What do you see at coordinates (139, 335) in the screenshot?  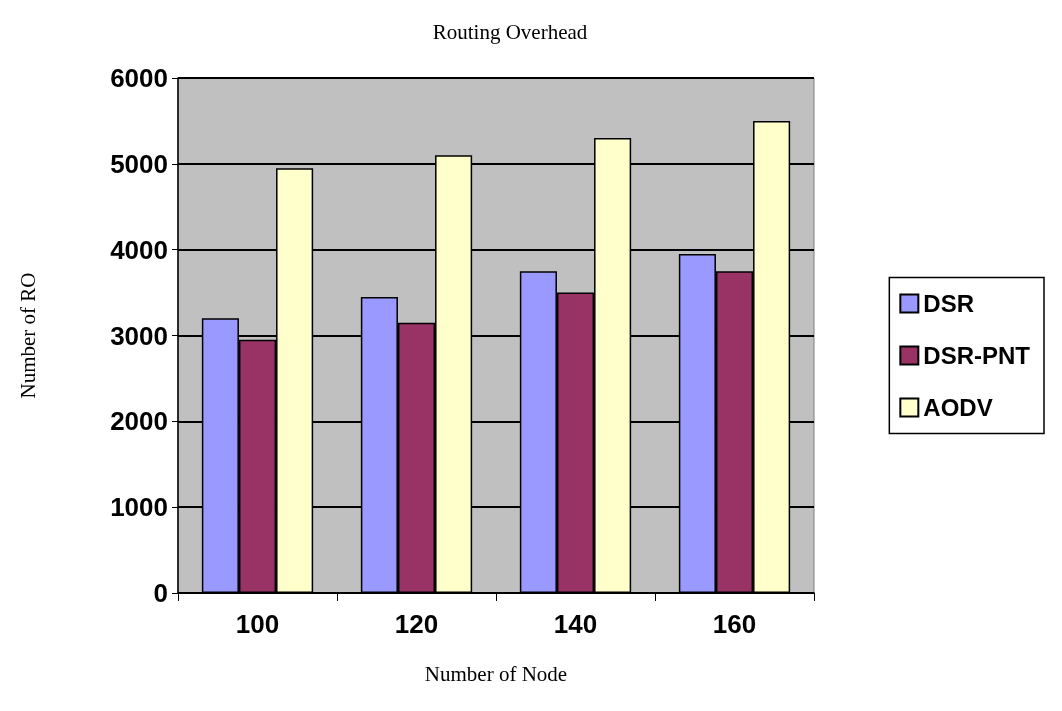 I see `y-tick-label: 3000` at bounding box center [139, 335].